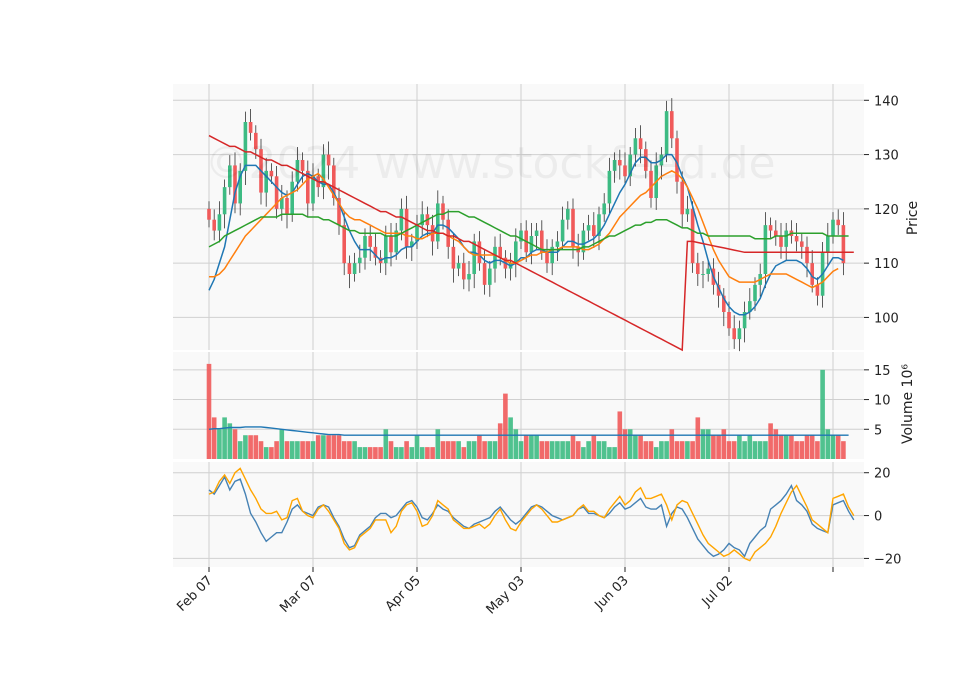 This screenshot has width=960, height=694. Describe the element at coordinates (878, 517) in the screenshot. I see `oscillator-tick-label: 0` at that location.